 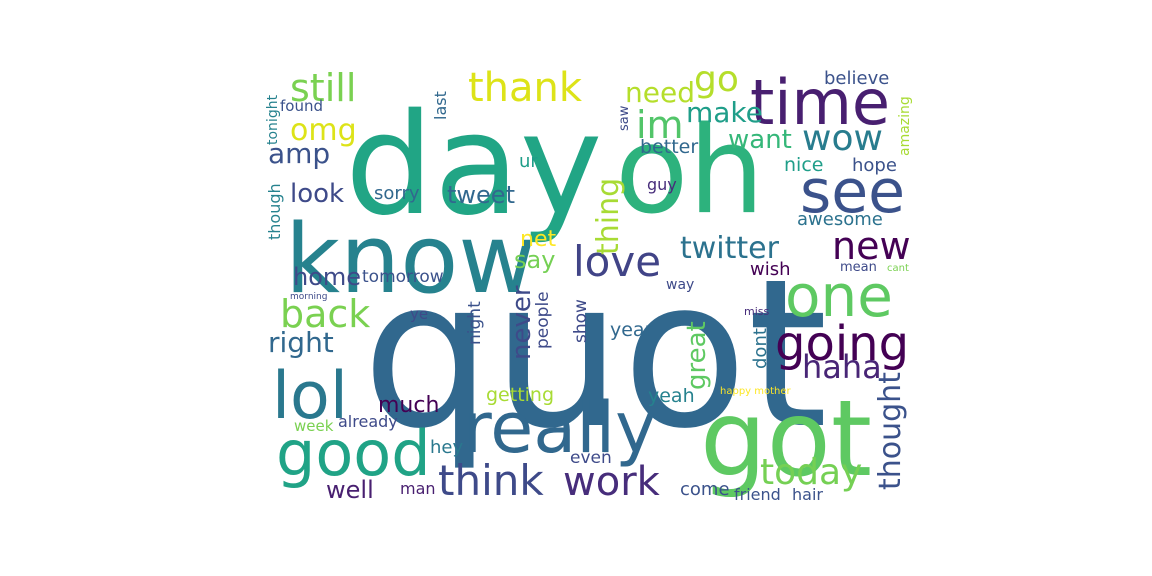 What do you see at coordinates (418, 488) in the screenshot?
I see `word-man: man` at bounding box center [418, 488].